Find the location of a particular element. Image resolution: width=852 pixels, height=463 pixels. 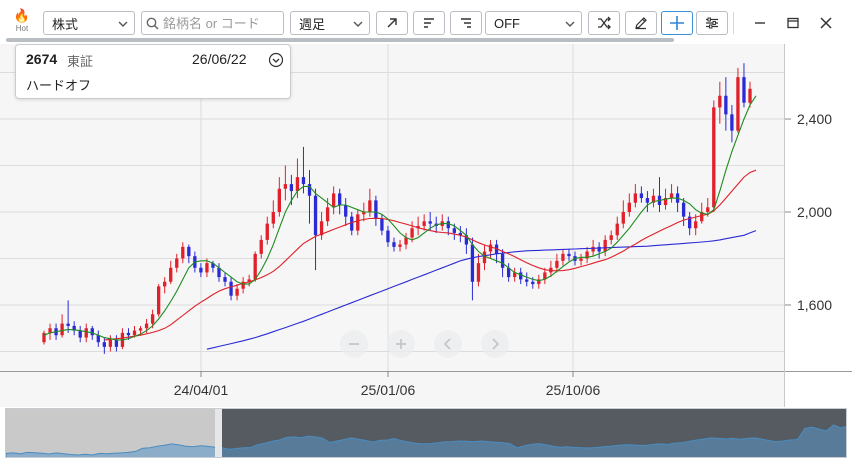

ticker-name: ハードオフ is located at coordinates (59, 85).